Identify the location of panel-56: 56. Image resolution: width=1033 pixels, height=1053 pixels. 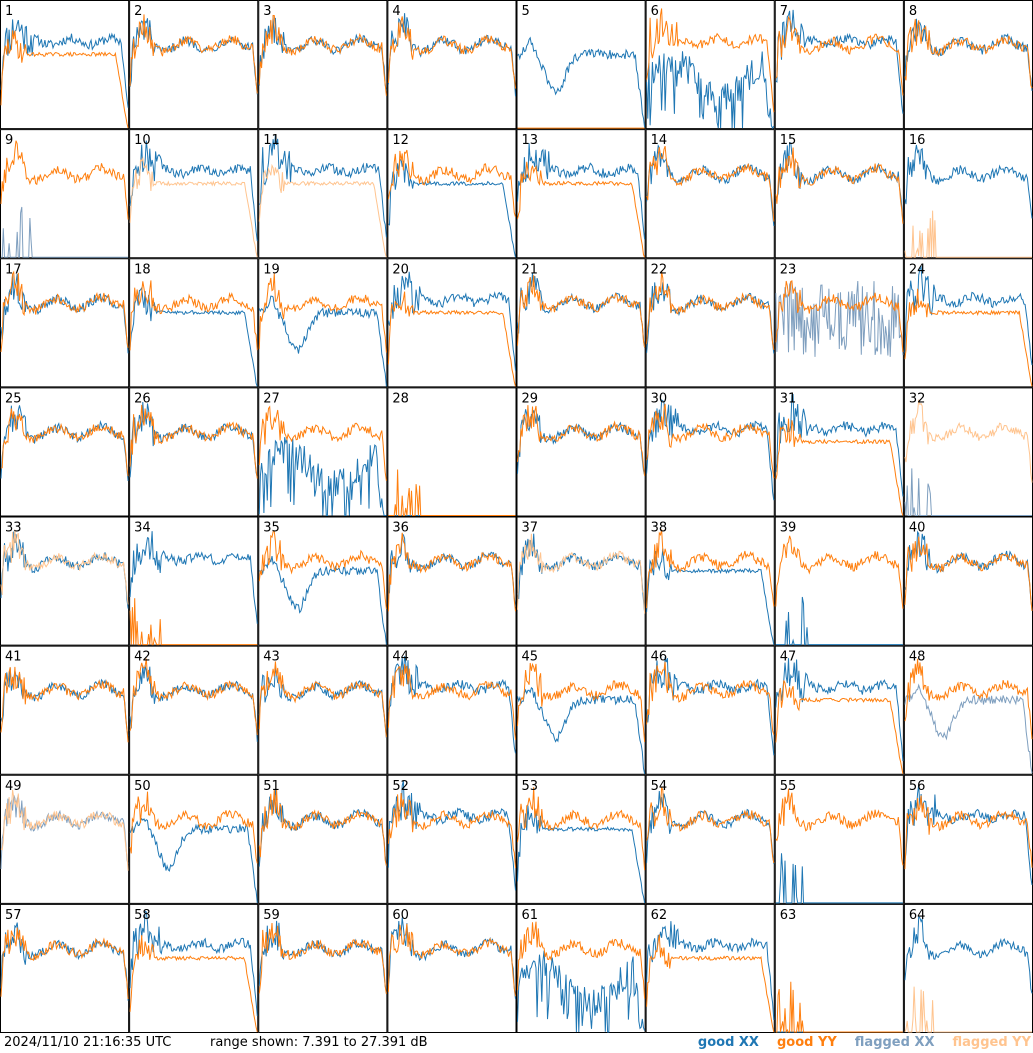
(968, 839).